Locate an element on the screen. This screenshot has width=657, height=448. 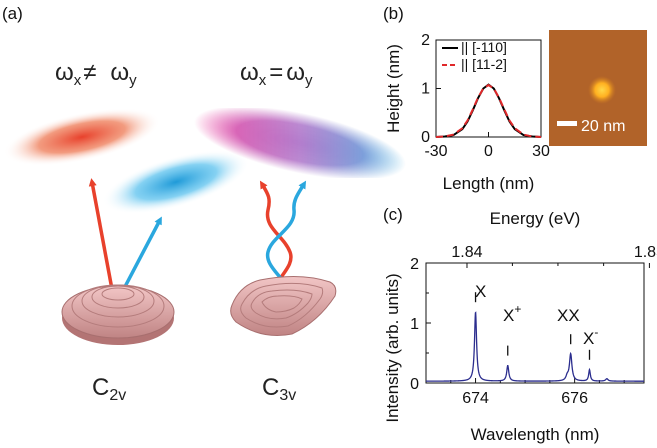
spectrum-line is located at coordinates (535, 346).